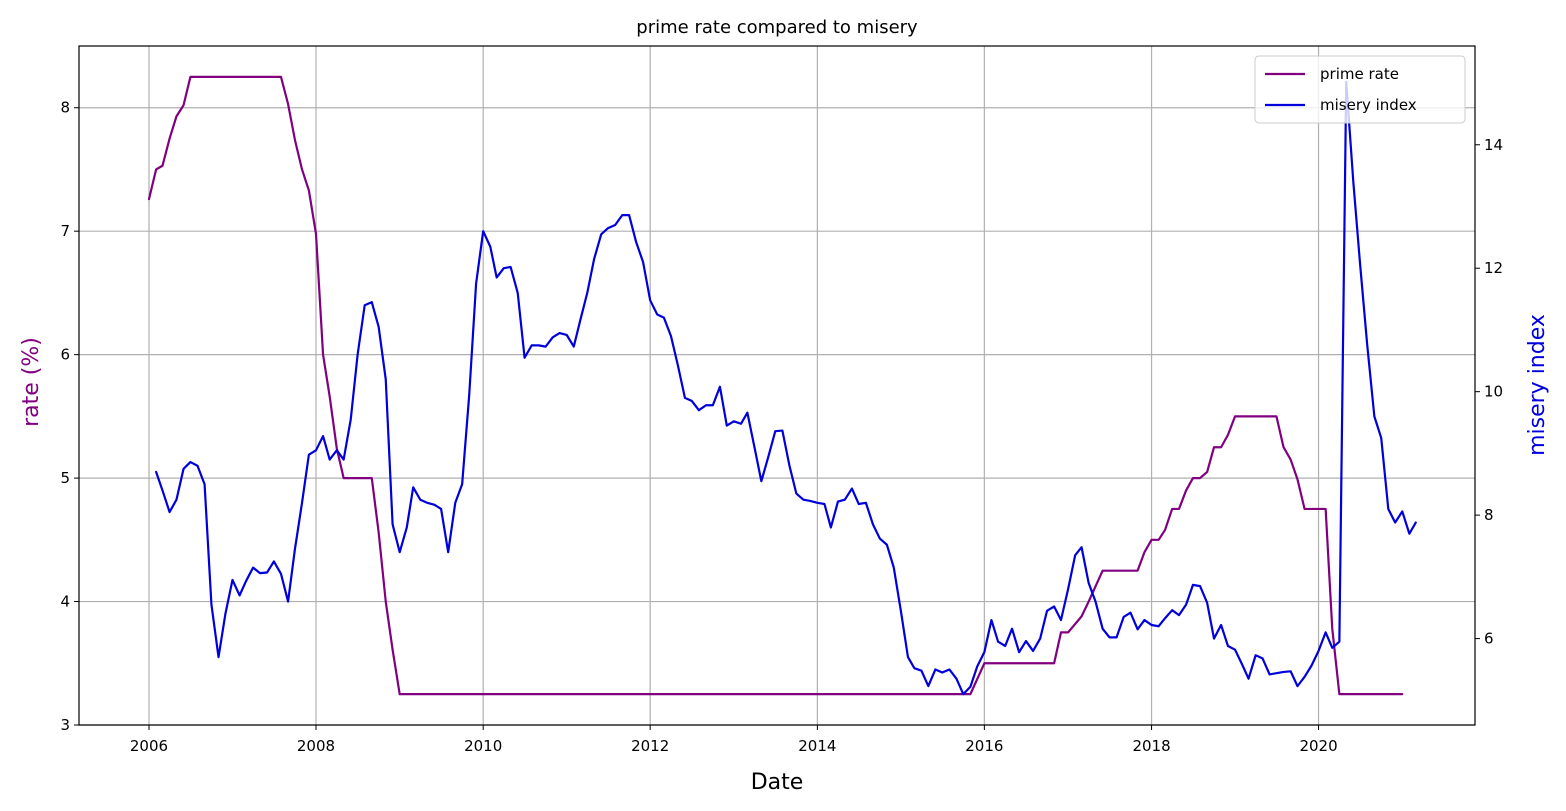 The width and height of the screenshot is (1566, 811). Describe the element at coordinates (650, 746) in the screenshot. I see `x-tick-label: 2012` at that location.